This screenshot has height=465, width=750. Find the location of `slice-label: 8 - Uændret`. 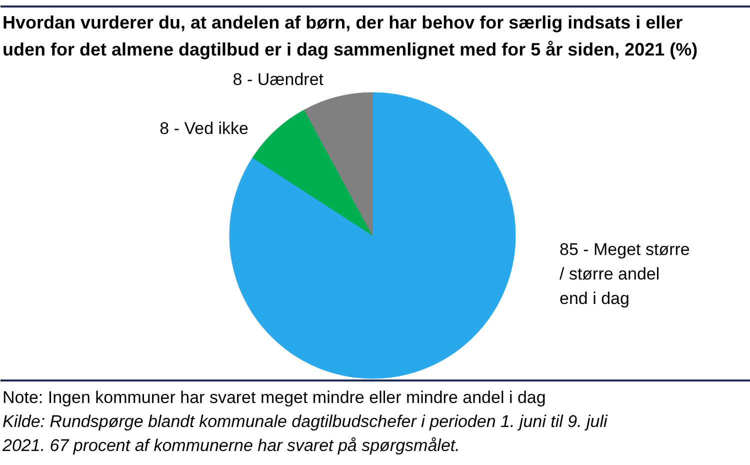

slice-label: 8 - Uændret is located at coordinates (278, 79).